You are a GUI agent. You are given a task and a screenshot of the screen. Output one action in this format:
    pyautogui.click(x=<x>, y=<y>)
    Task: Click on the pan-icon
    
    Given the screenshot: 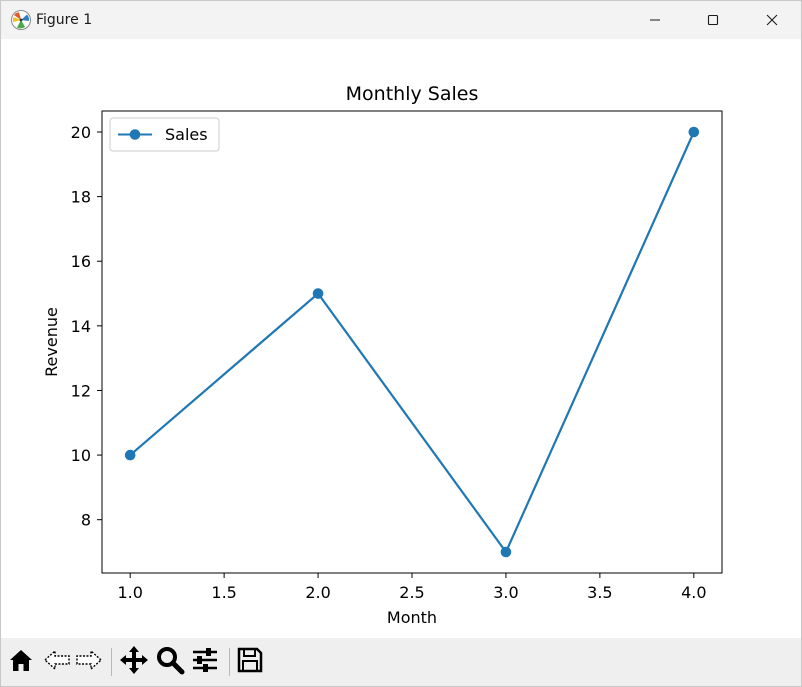 What is the action you would take?
    pyautogui.click(x=134, y=662)
    